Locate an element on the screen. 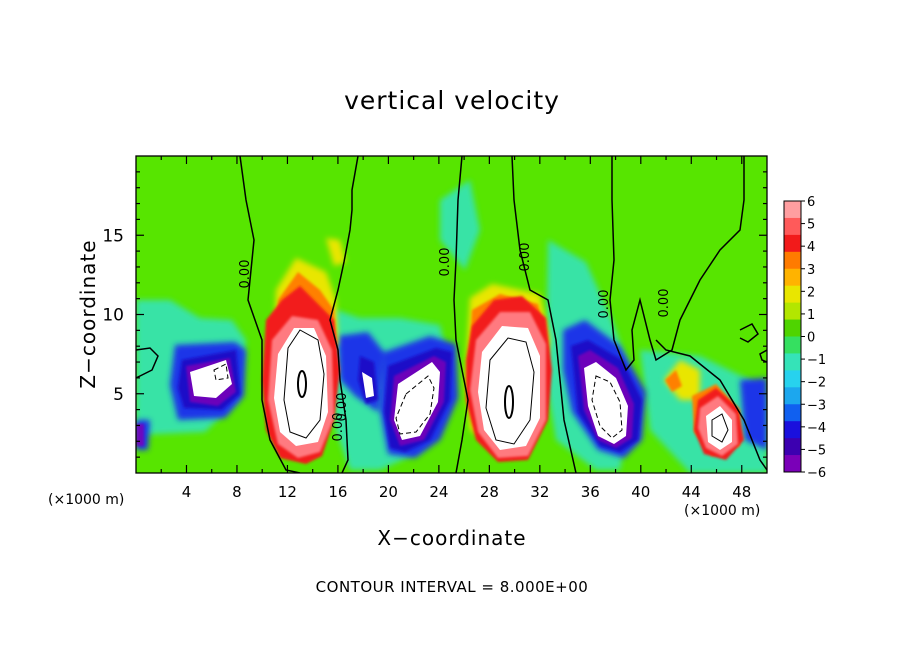 Image resolution: width=904 pixels, height=654 pixels. y-tick-label: 5 is located at coordinates (118, 395).